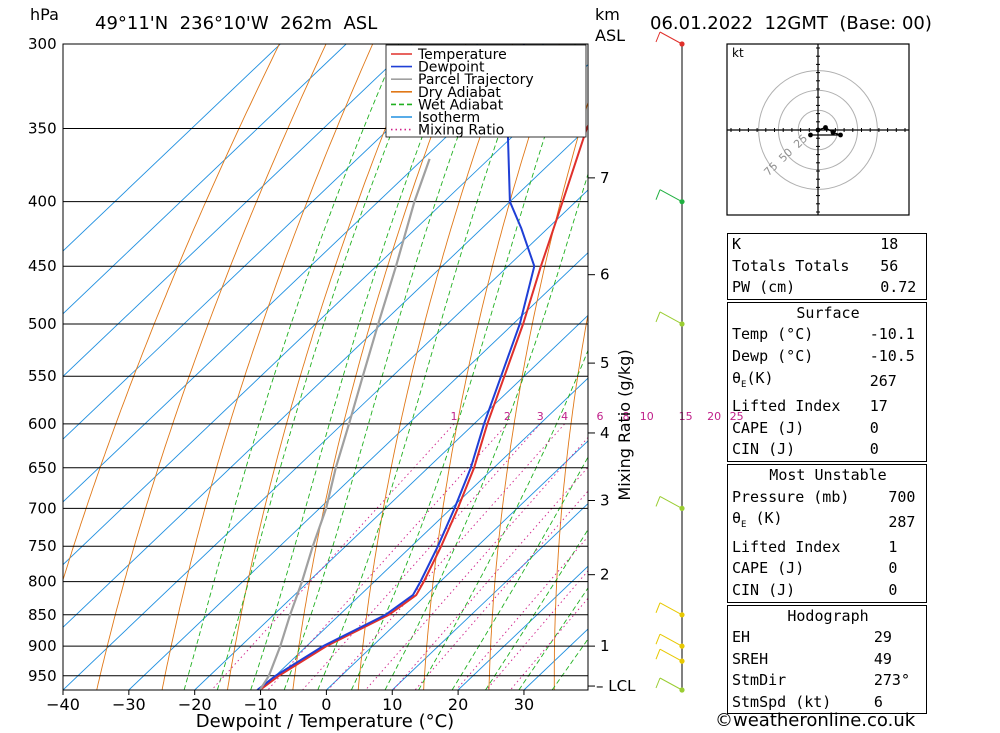 This screenshot has width=1000, height=733. Describe the element at coordinates (828, 638) in the screenshot. I see `index-row-eh: EH 29` at that location.